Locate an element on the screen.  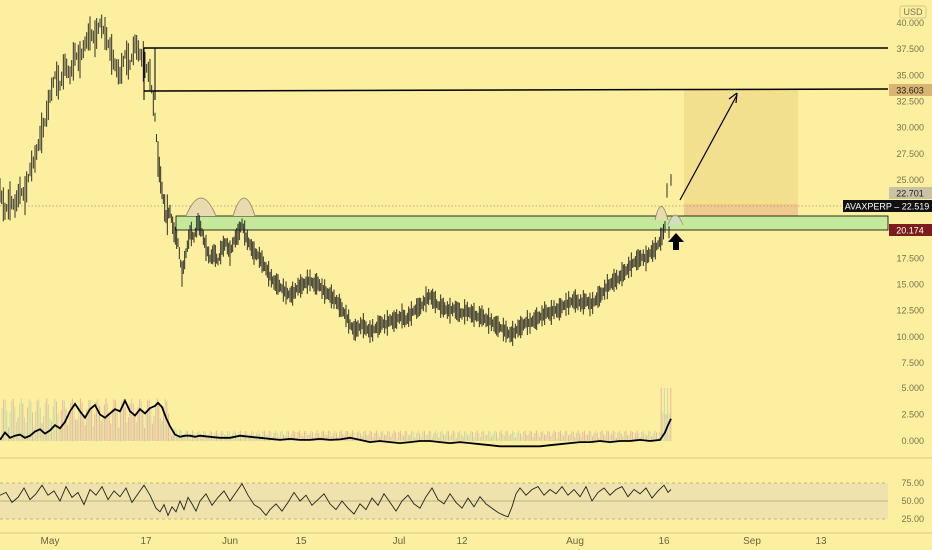
volume-tick-label: 5.000 is located at coordinates (912, 388).